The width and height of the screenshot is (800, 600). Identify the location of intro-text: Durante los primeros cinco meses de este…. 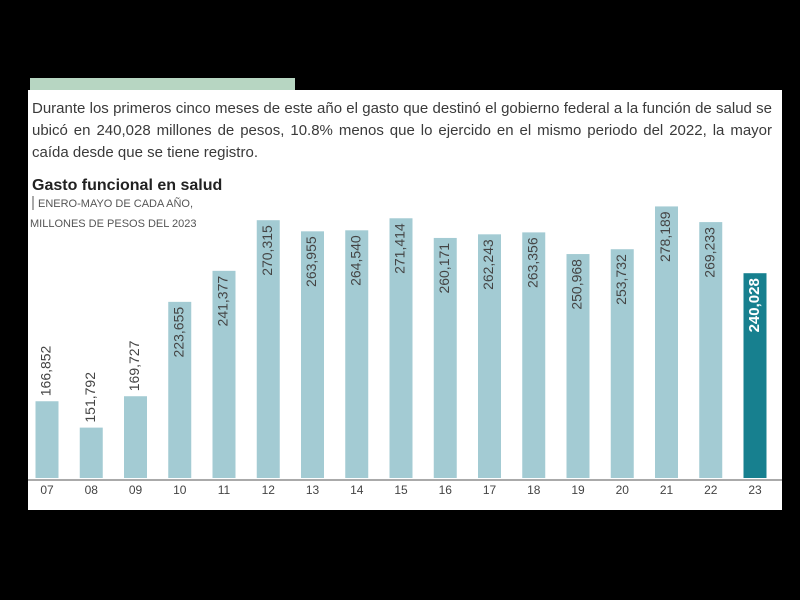
(402, 130).